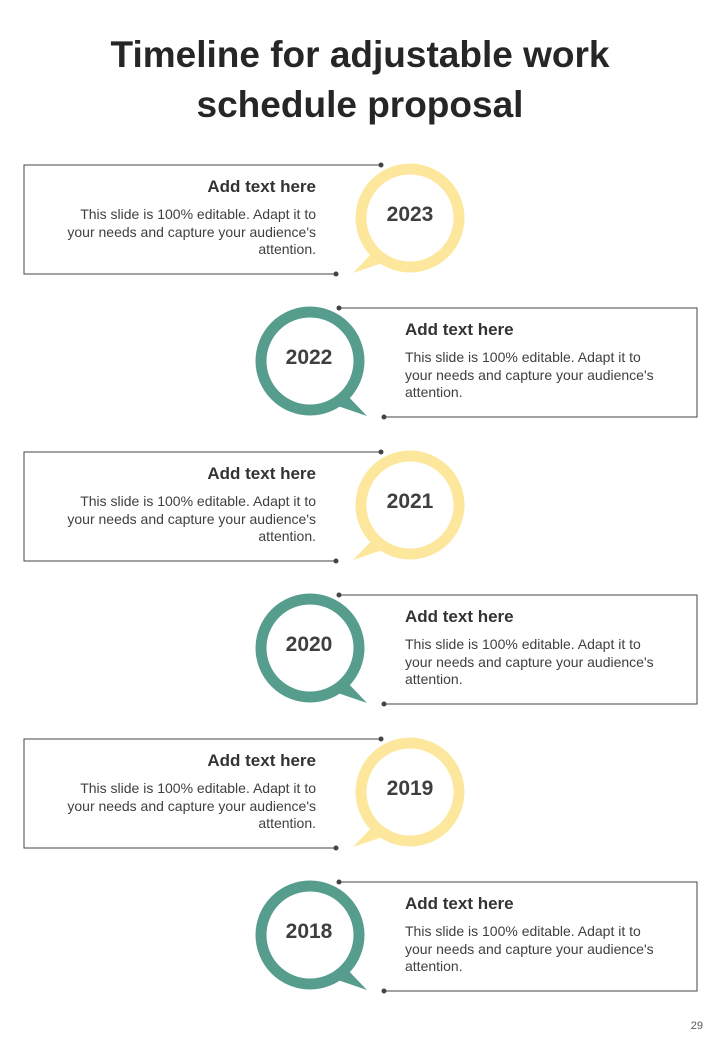 The width and height of the screenshot is (720, 1040). Describe the element at coordinates (696, 1026) in the screenshot. I see `page-number: 29` at that location.